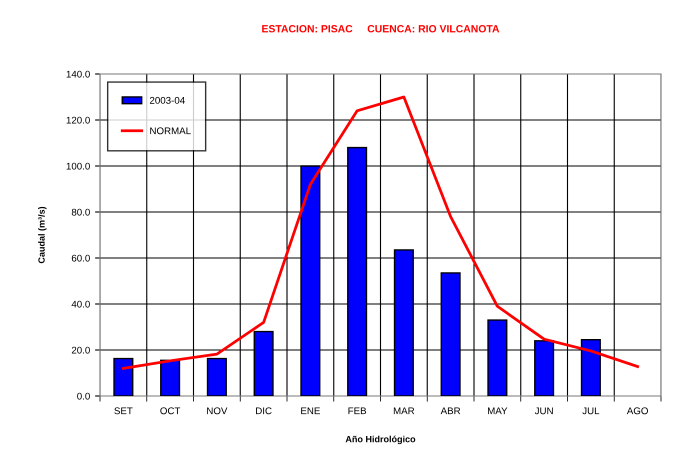 Image resolution: width=692 pixels, height=466 pixels. I want to click on y-tick-label: 60.0, so click(81, 258).